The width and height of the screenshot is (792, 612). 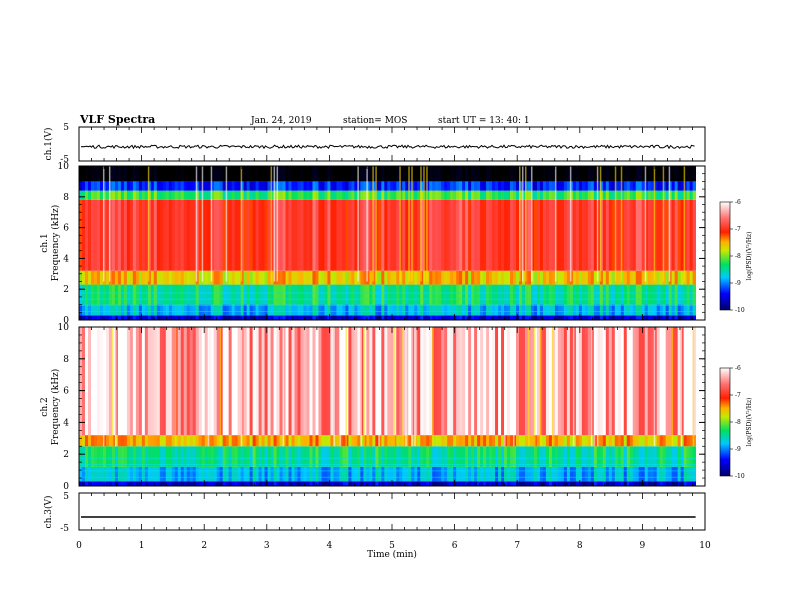 I want to click on time-tick-label: 8, so click(x=580, y=546).